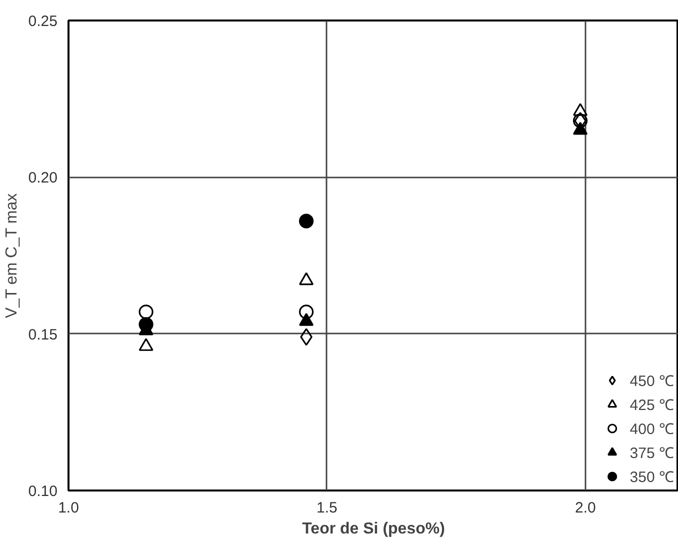  Describe the element at coordinates (11, 255) in the screenshot. I see `y-axis-title: V_T em C_T max` at that location.